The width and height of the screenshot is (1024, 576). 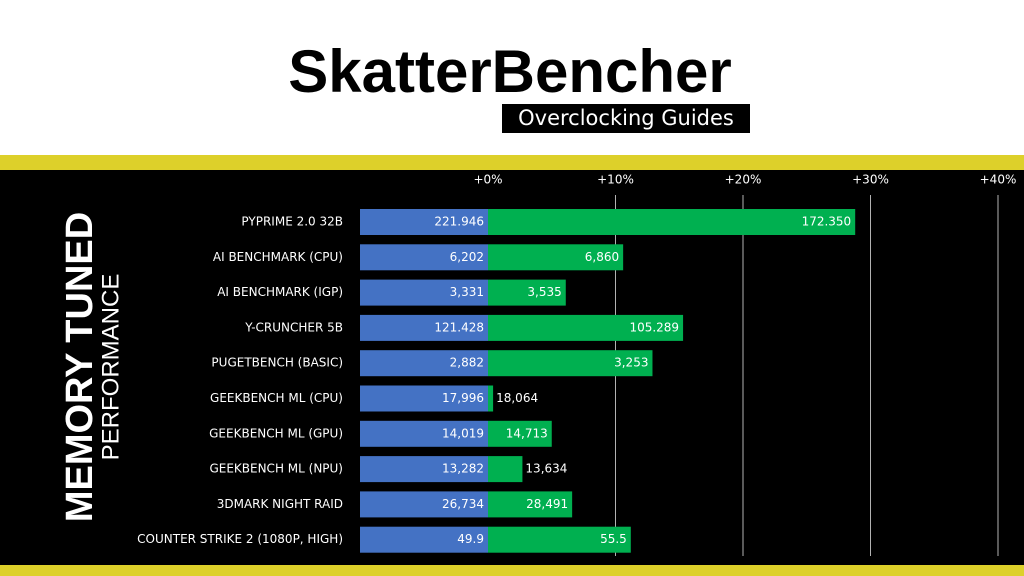 What do you see at coordinates (512, 570) in the screenshot?
I see `stripe-bottom` at bounding box center [512, 570].